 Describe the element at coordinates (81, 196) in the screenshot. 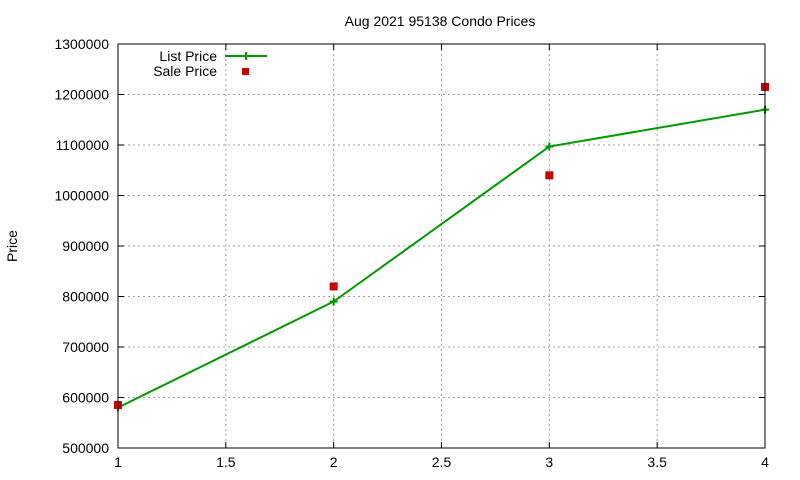

I see `y-tick-label: 1000000` at that location.